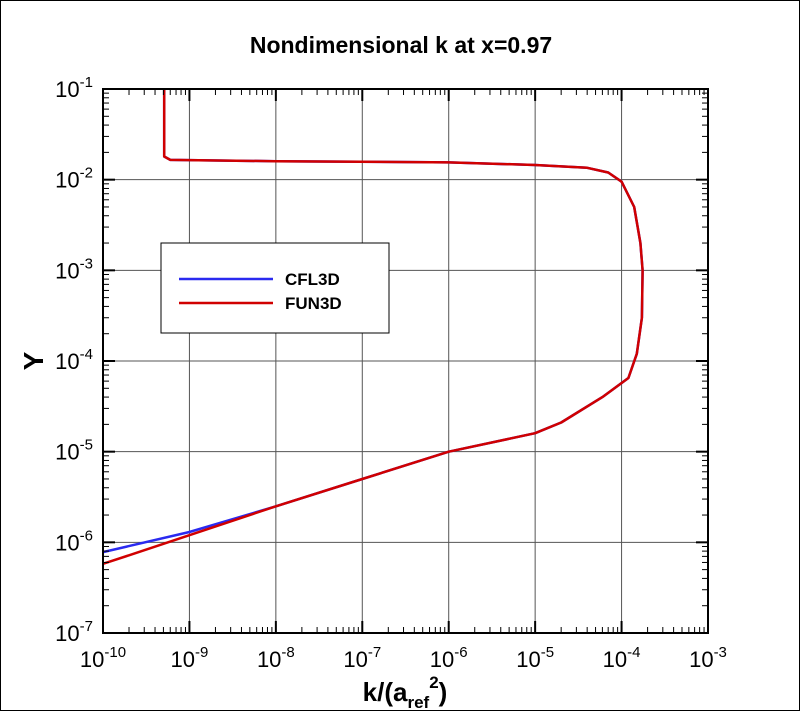  I want to click on x-axis-label: k/(aref2), so click(405, 691).